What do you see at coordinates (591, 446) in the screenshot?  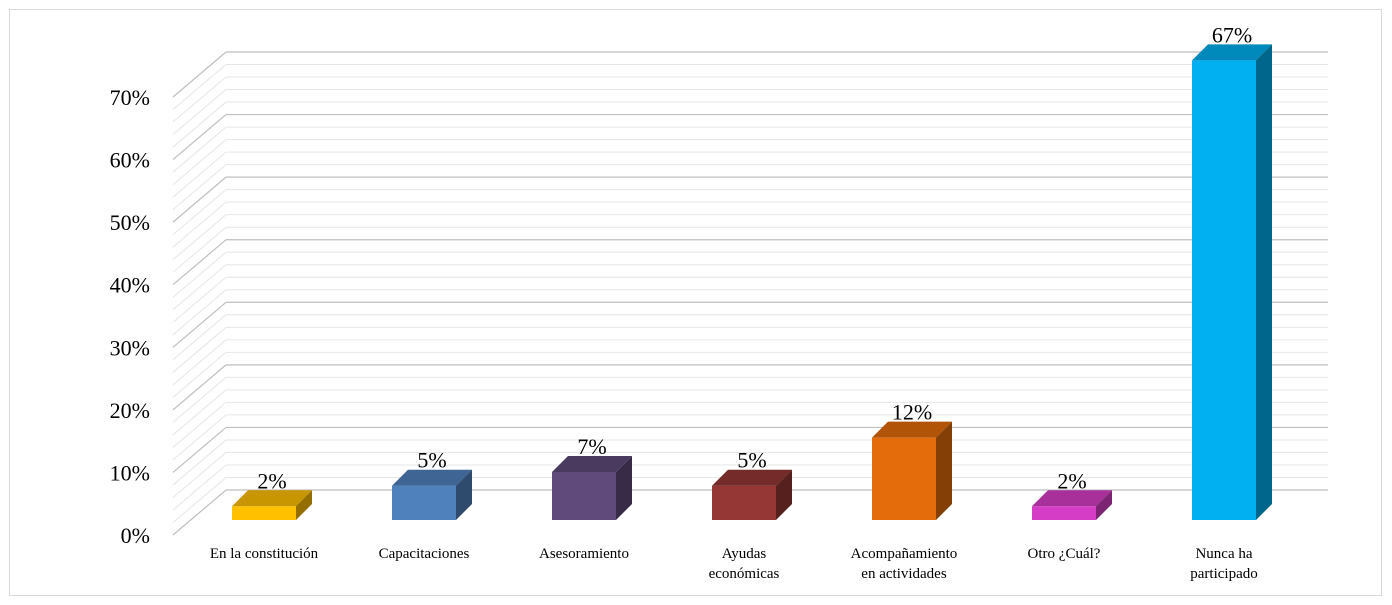 I see `data-label: 7%` at bounding box center [591, 446].